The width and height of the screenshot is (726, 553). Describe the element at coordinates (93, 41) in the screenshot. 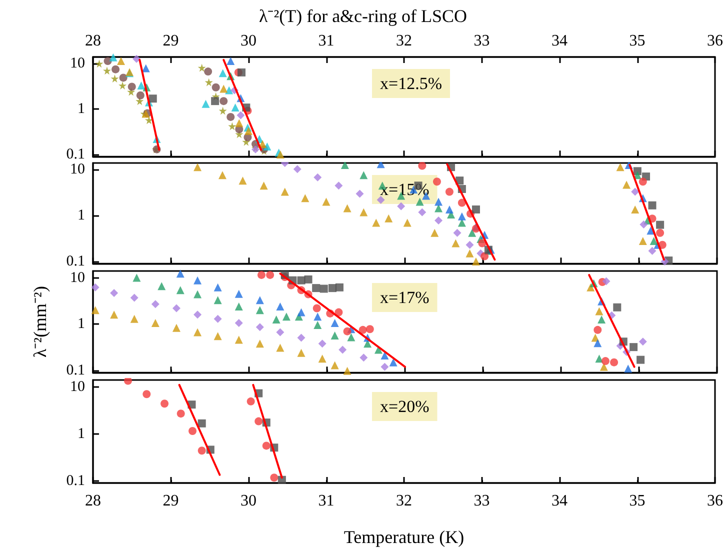

I see `x2-tick-label: 28` at that location.